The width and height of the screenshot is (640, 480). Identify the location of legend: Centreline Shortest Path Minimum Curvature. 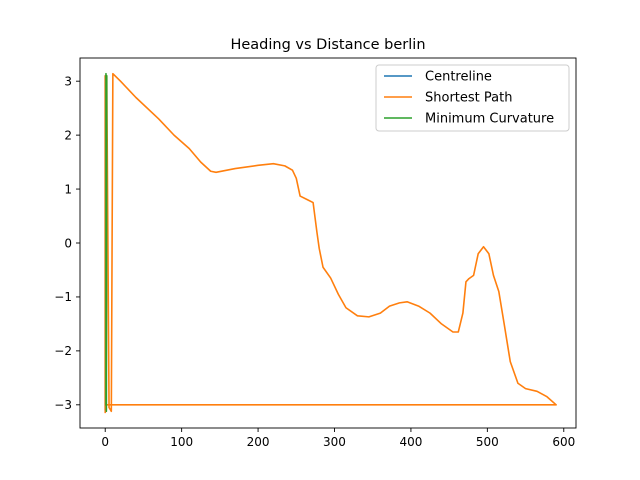
(472, 98).